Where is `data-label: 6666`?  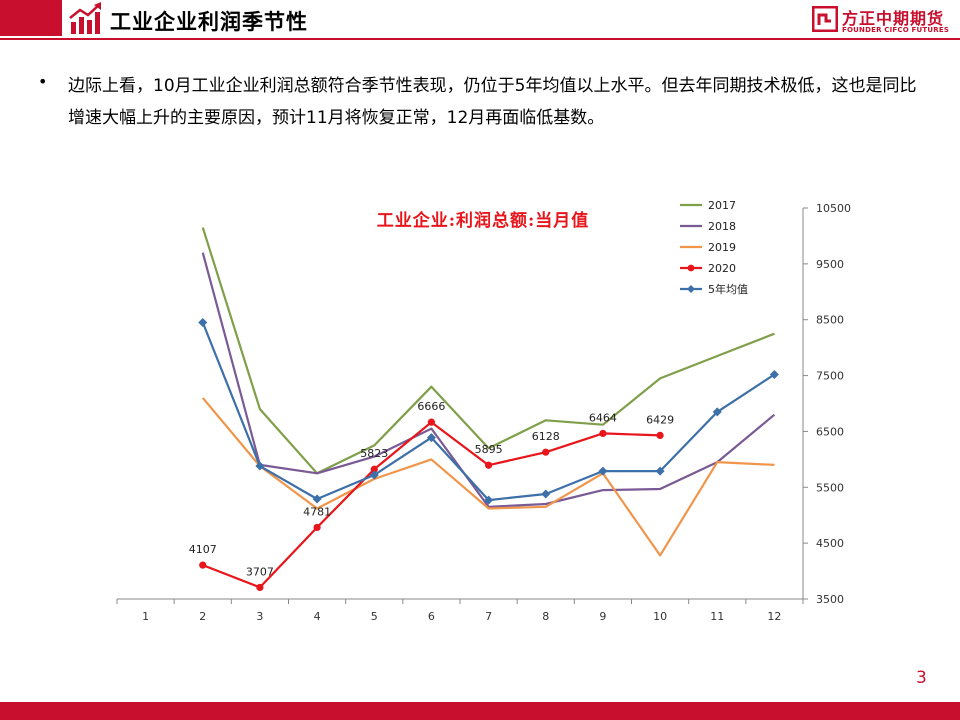
data-label: 6666 is located at coordinates (431, 406).